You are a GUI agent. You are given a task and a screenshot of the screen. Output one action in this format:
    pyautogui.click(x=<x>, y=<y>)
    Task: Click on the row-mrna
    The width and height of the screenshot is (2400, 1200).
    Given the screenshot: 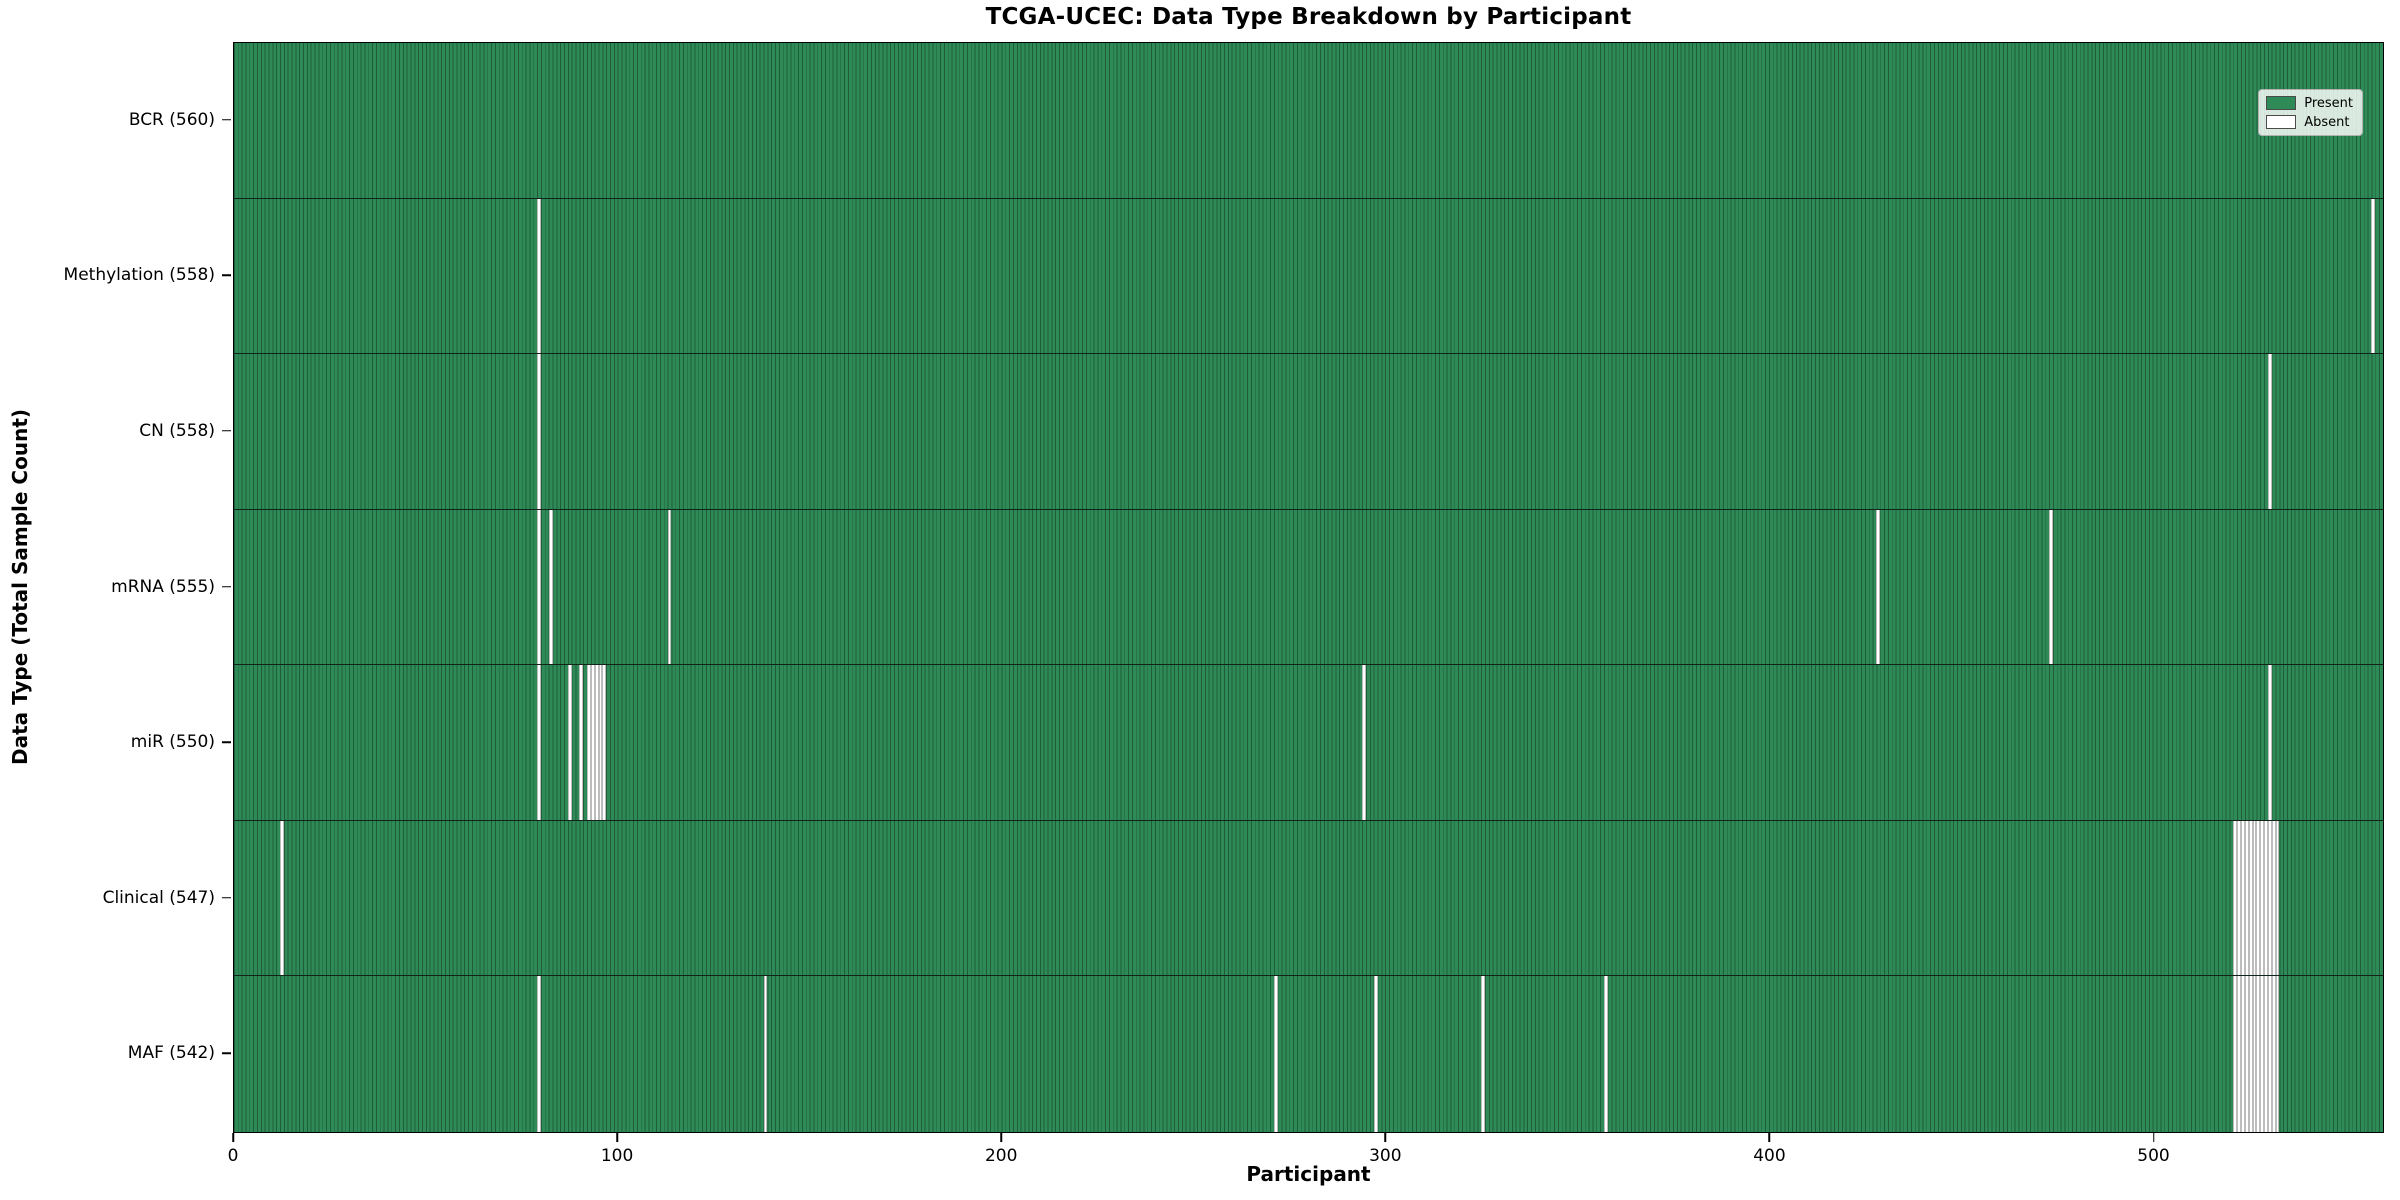 What is the action you would take?
    pyautogui.click(x=1308, y=587)
    